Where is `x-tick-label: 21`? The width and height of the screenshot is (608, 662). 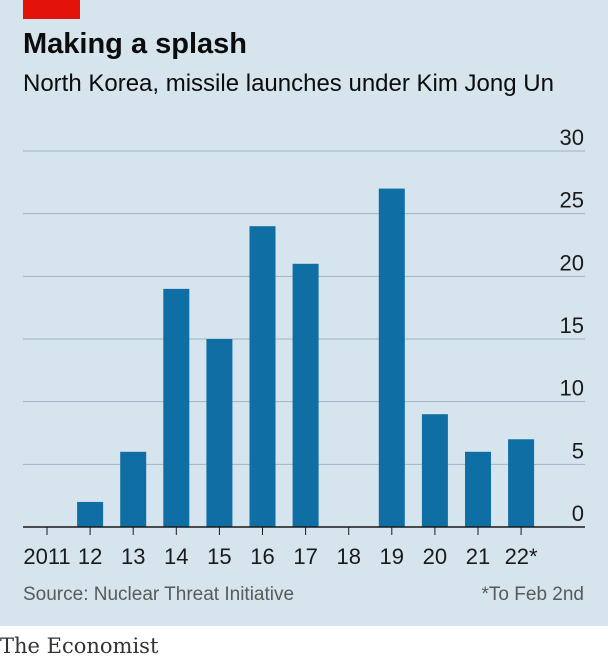 x-tick-label: 21 is located at coordinates (478, 556).